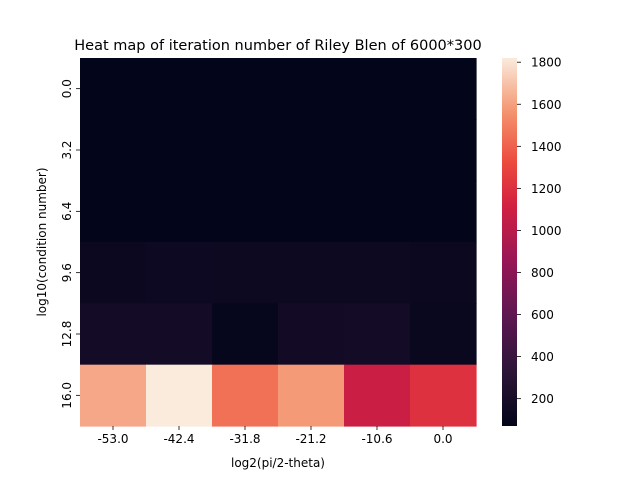  Describe the element at coordinates (67, 334) in the screenshot. I see `y-tick-label: 12.8` at that location.